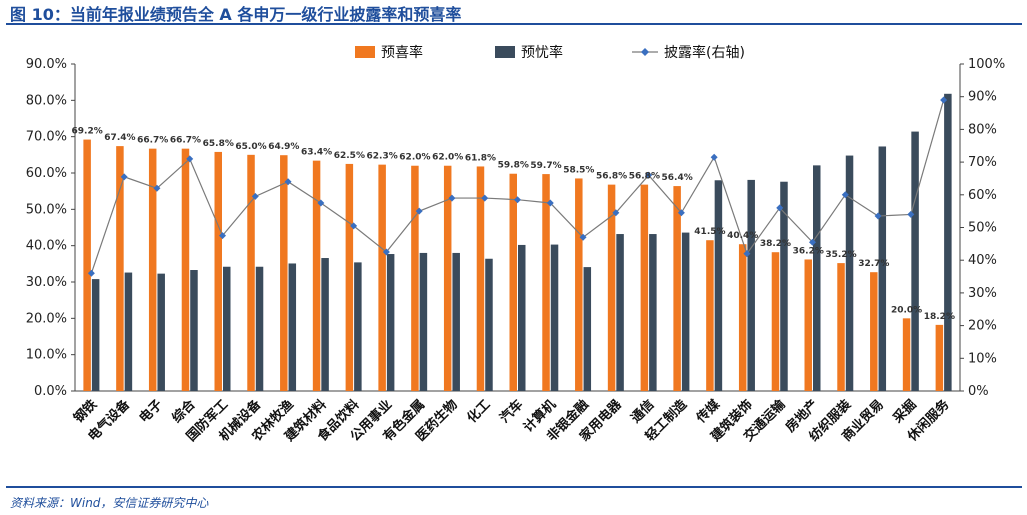  Describe the element at coordinates (704, 52) in the screenshot. I see `legend-label-pilu: 披露率(右轴)` at that location.